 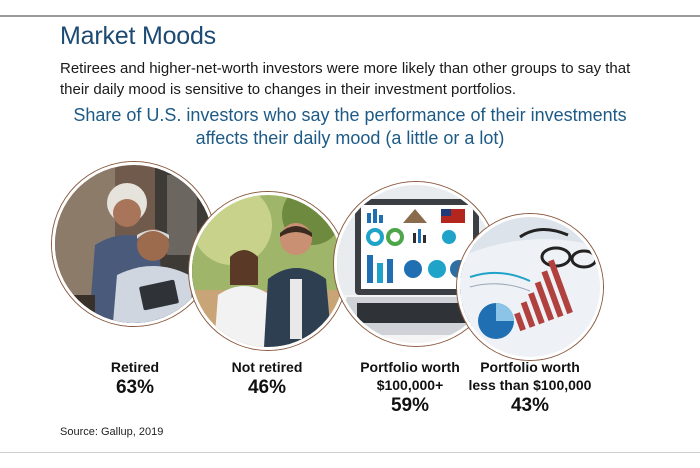 What do you see at coordinates (410, 405) in the screenshot?
I see `value-portfolio-100k-plus: 59%` at bounding box center [410, 405].